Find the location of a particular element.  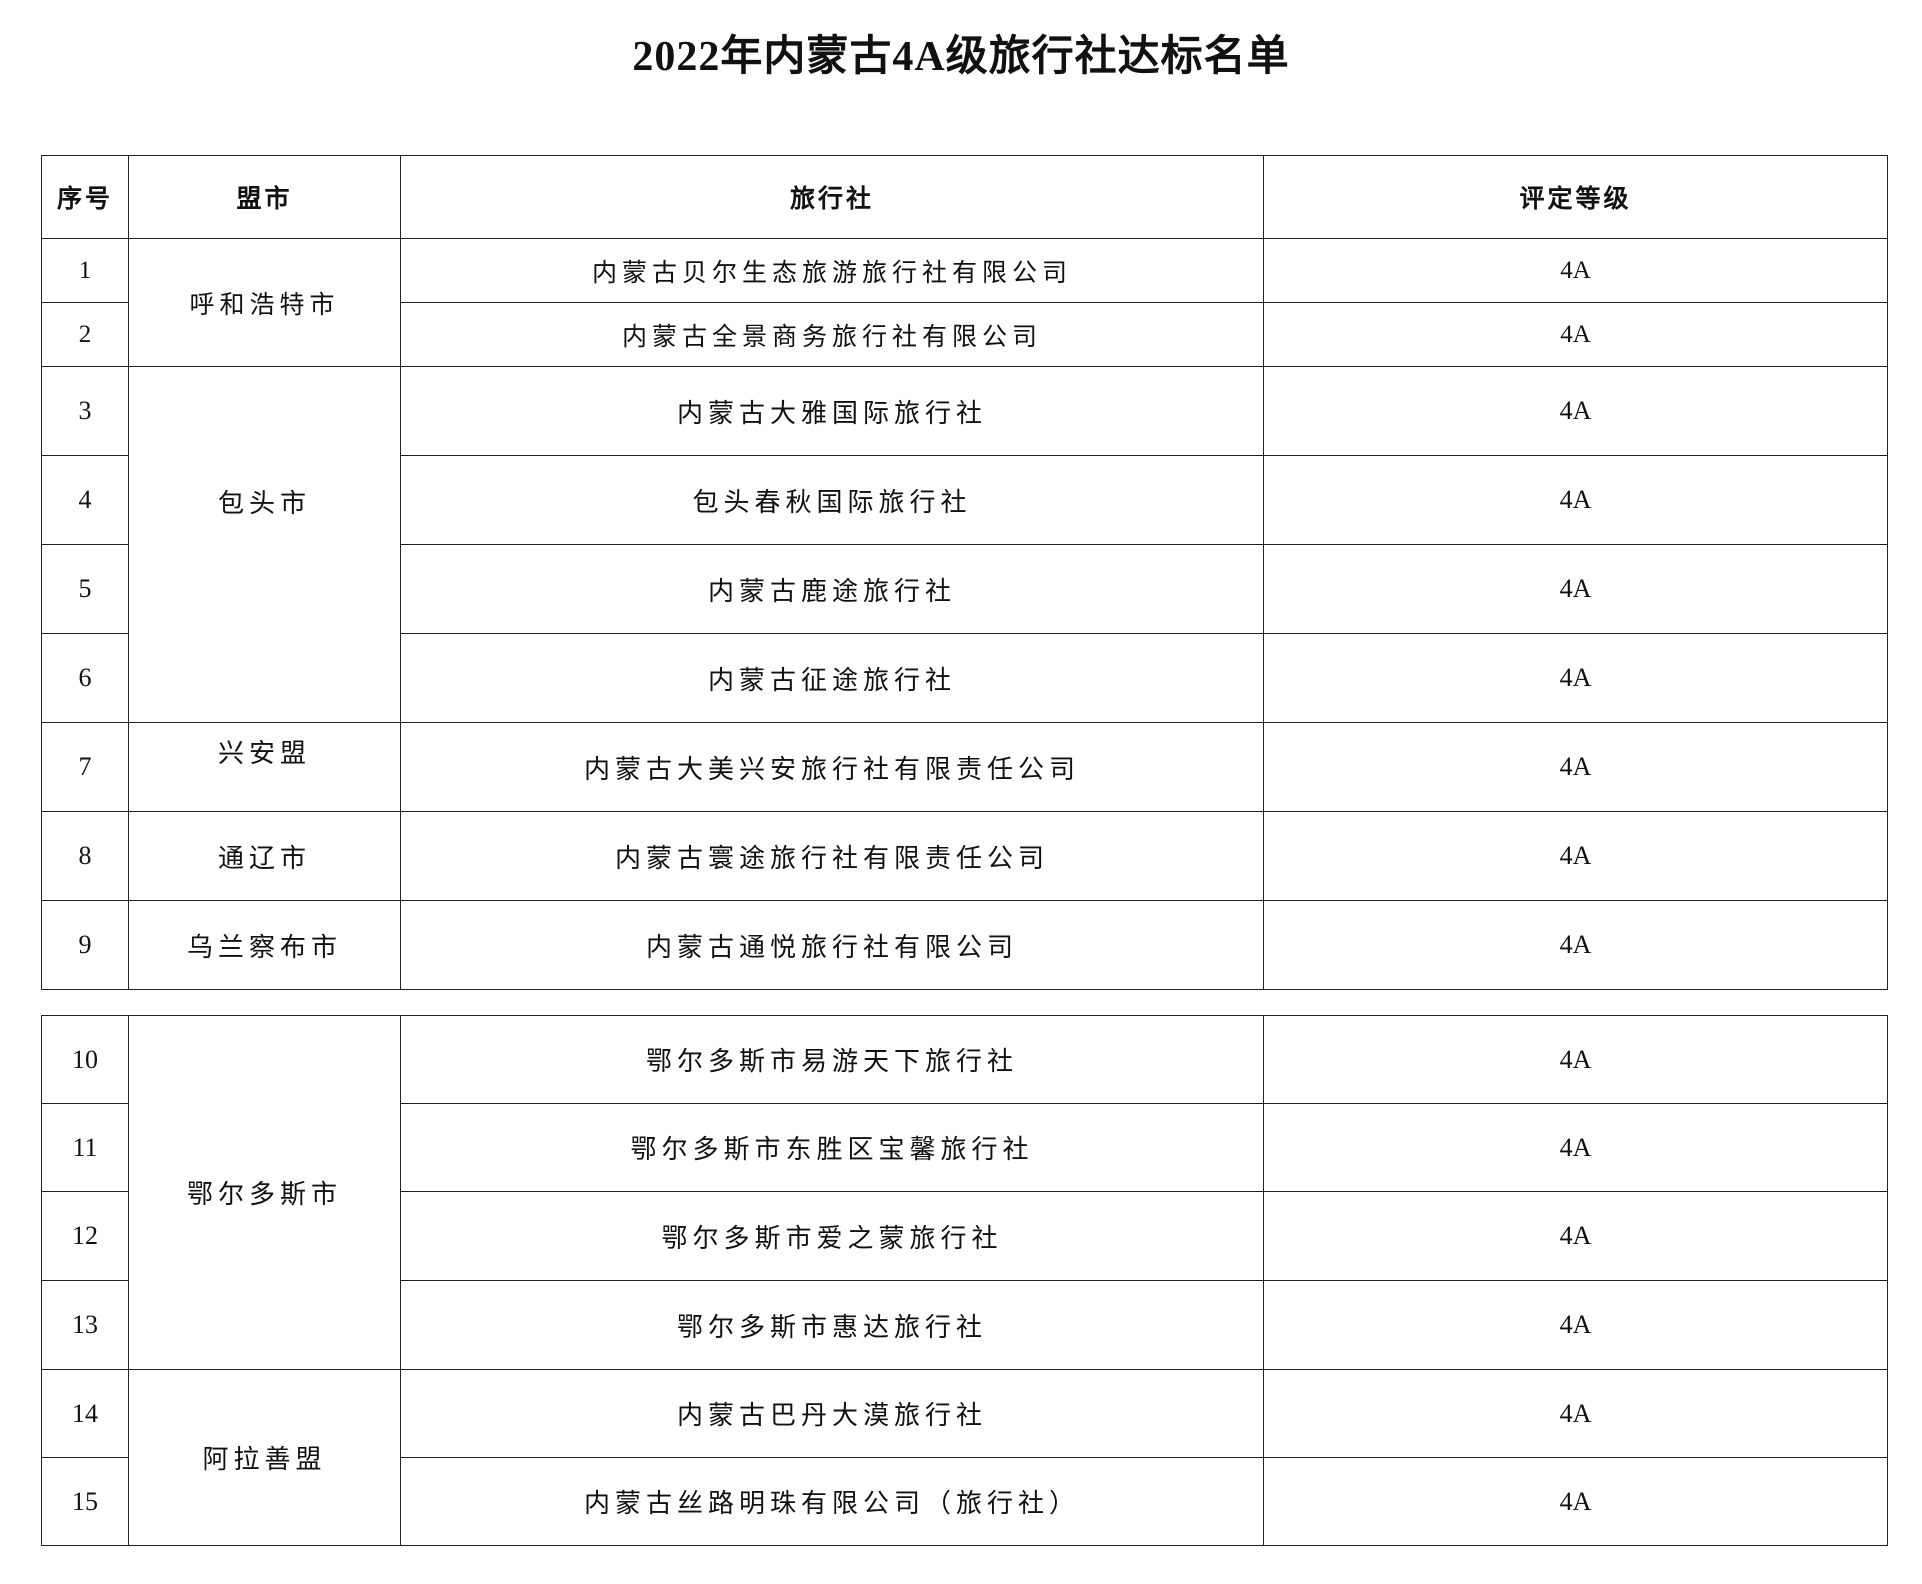

region-cell: 乌兰察布市 is located at coordinates (264, 945).